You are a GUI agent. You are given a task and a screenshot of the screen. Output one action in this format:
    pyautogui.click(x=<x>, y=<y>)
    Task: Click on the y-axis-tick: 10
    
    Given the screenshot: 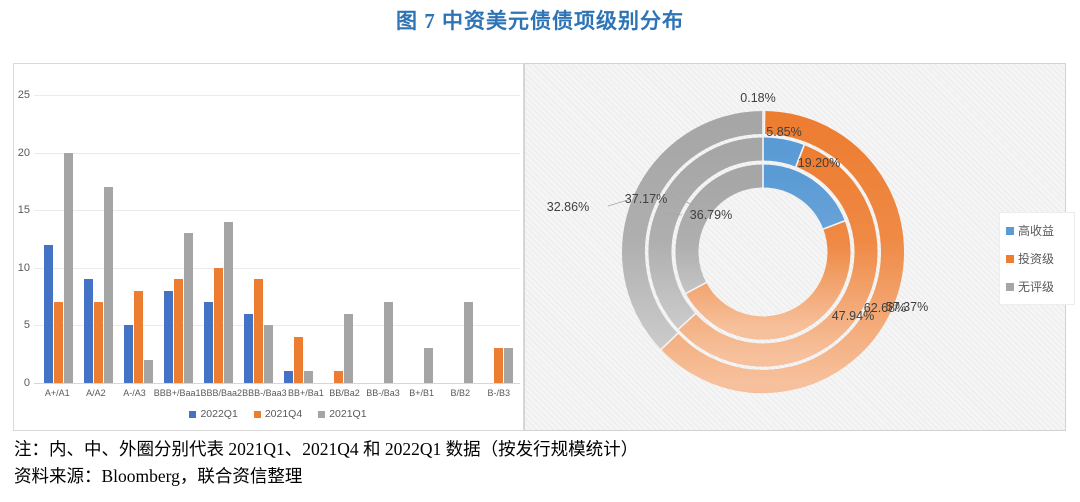 What is the action you would take?
    pyautogui.click(x=23, y=267)
    